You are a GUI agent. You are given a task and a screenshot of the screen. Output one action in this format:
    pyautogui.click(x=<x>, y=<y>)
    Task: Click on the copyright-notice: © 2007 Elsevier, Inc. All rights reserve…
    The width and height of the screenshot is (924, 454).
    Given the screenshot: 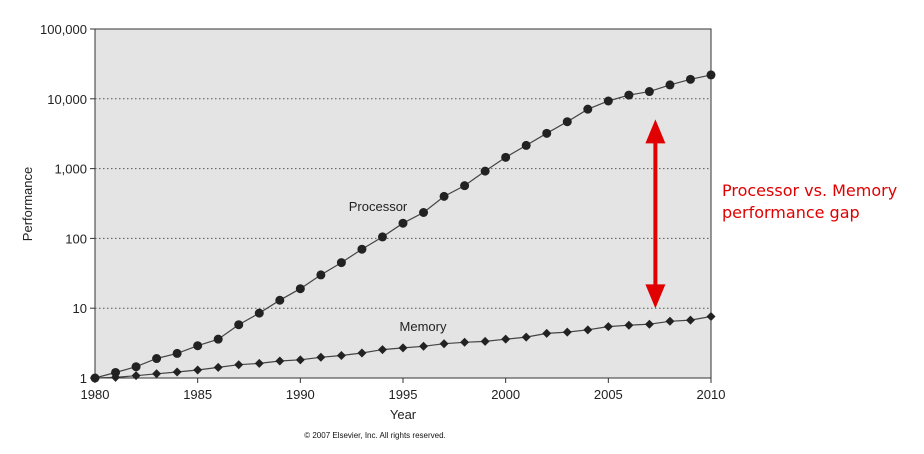 What is the action you would take?
    pyautogui.click(x=375, y=435)
    